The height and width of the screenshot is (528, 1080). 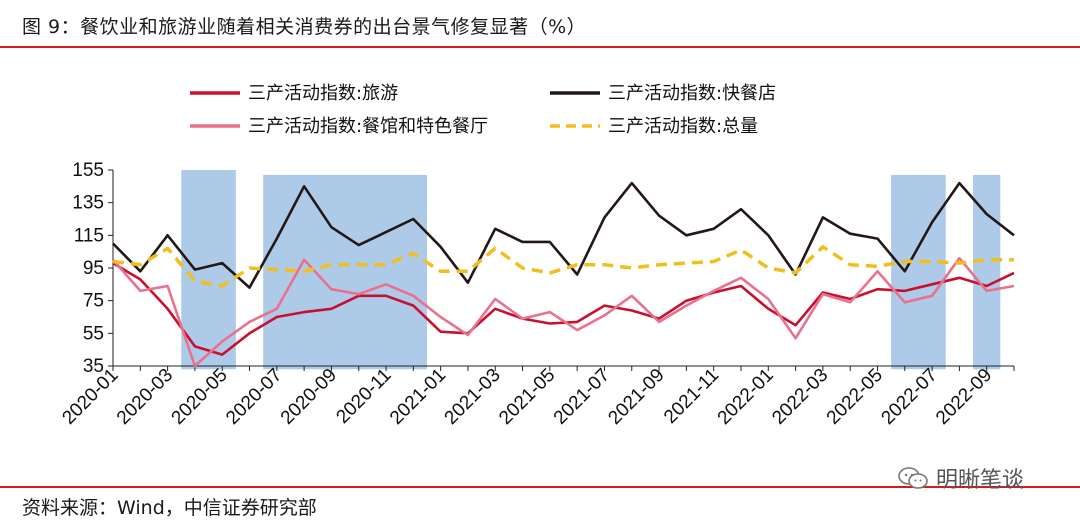 What do you see at coordinates (169, 508) in the screenshot?
I see `source-note: 资料来源：Wind，中信证券研究部` at bounding box center [169, 508].